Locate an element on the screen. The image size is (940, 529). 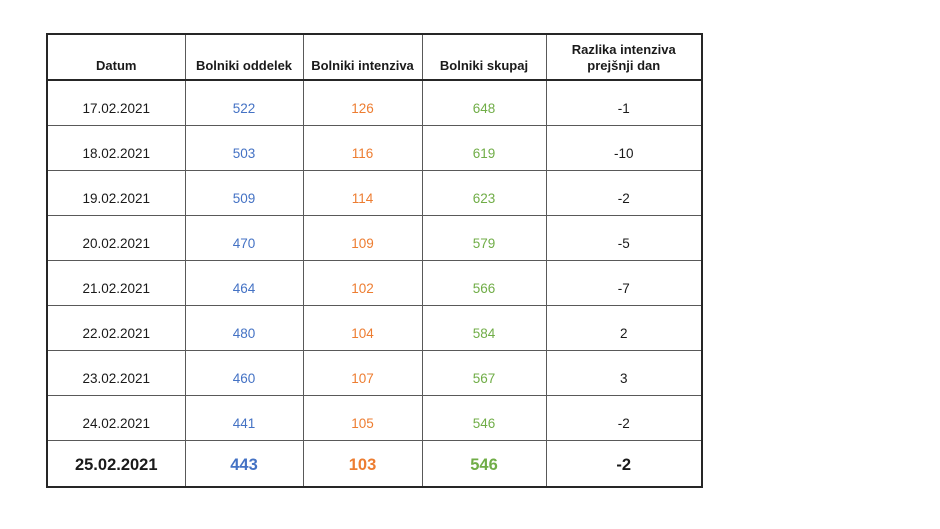
cell-intenziva: 103 is located at coordinates (362, 464).